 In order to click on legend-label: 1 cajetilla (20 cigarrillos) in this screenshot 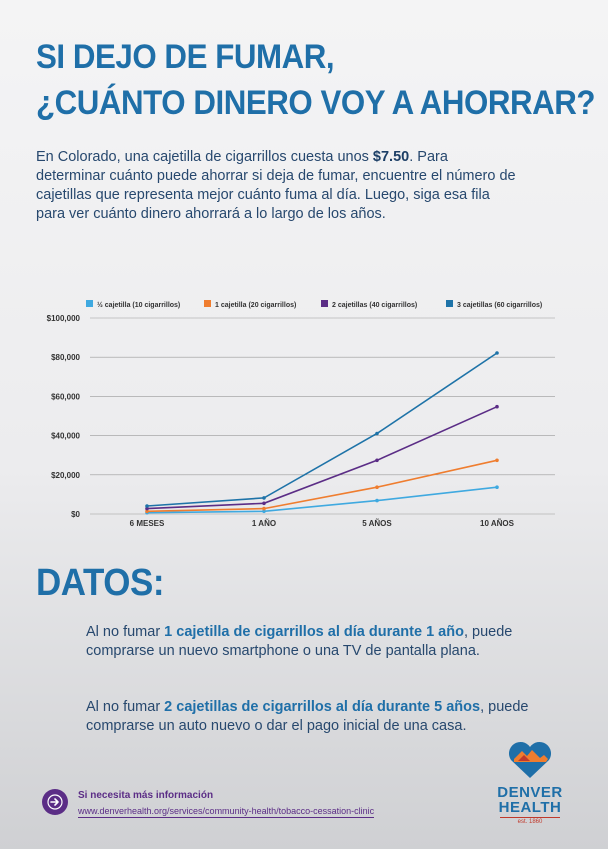, I will do `click(255, 305)`.